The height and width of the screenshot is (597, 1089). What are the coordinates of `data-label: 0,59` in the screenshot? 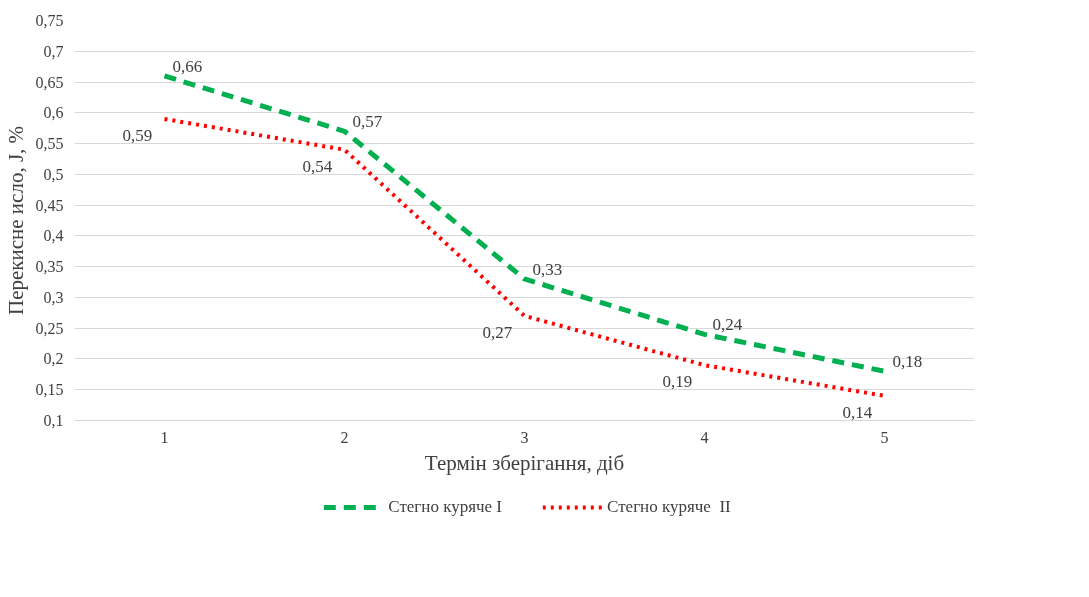 It's located at (137, 135).